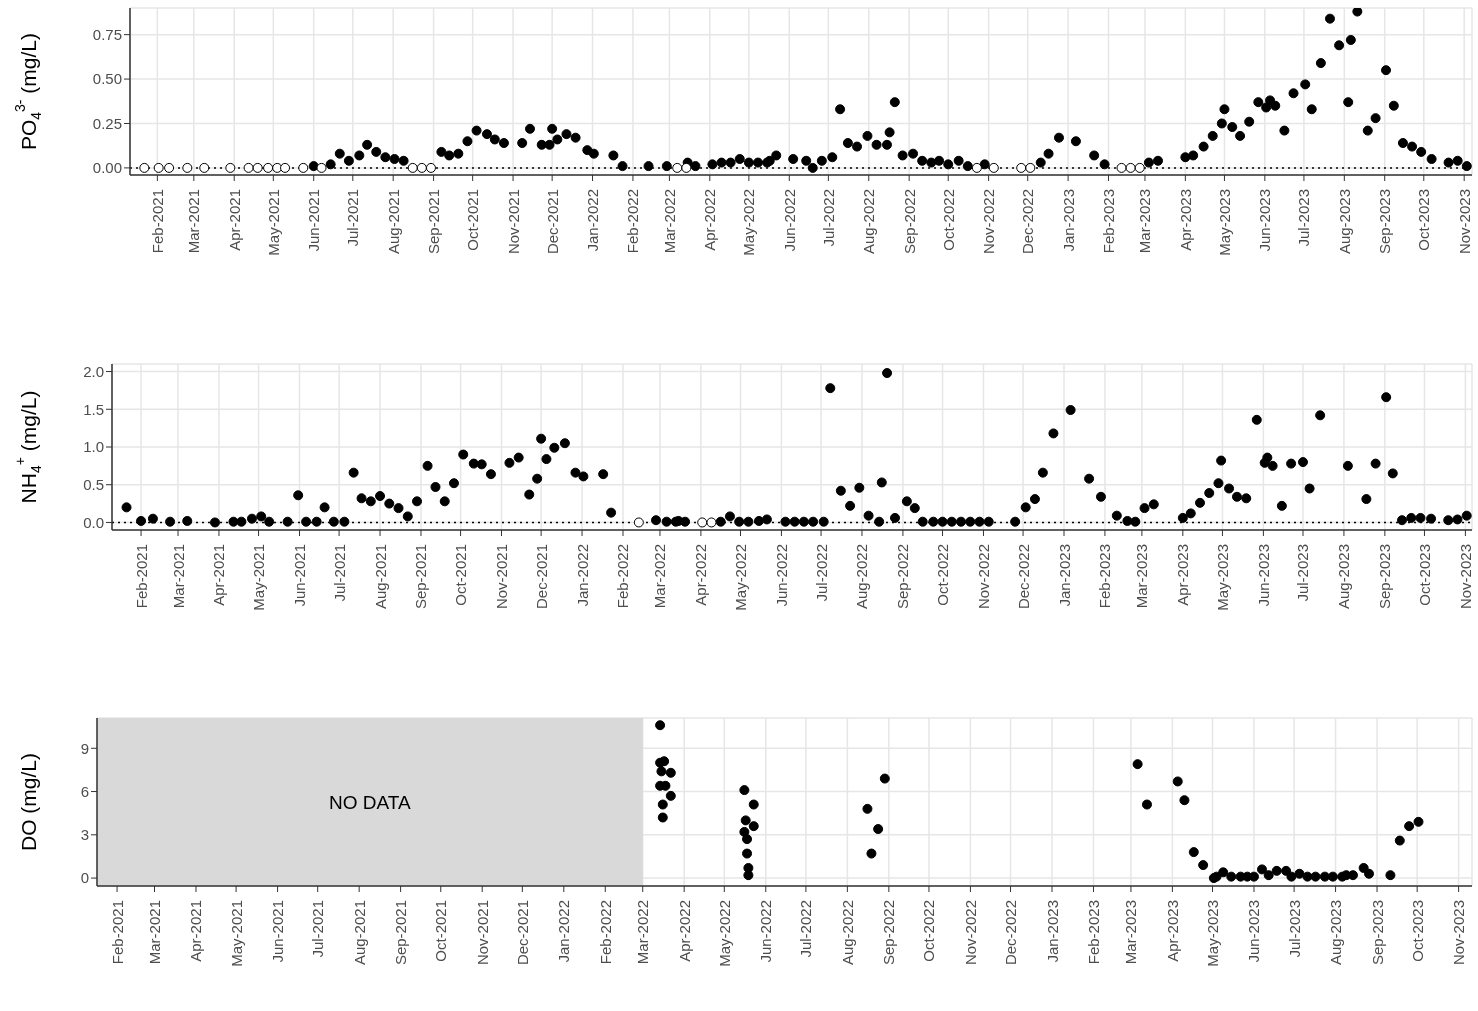 The width and height of the screenshot is (1478, 1011). Describe the element at coordinates (107, 168) in the screenshot. I see `y-tick-label: 0.00` at that location.